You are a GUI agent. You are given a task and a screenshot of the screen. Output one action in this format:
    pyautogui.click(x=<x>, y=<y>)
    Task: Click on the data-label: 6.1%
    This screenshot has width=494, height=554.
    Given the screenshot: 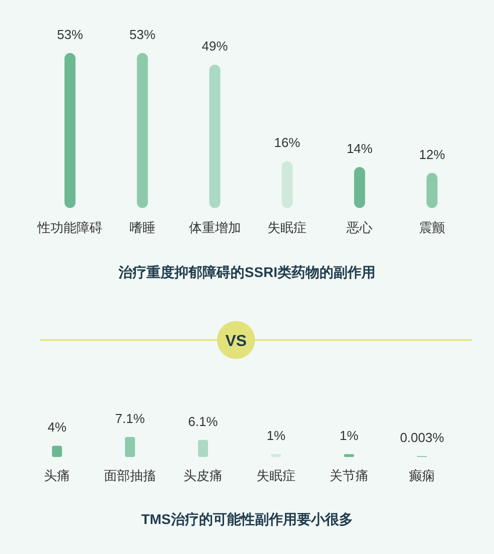 What is the action you would take?
    pyautogui.click(x=203, y=421)
    